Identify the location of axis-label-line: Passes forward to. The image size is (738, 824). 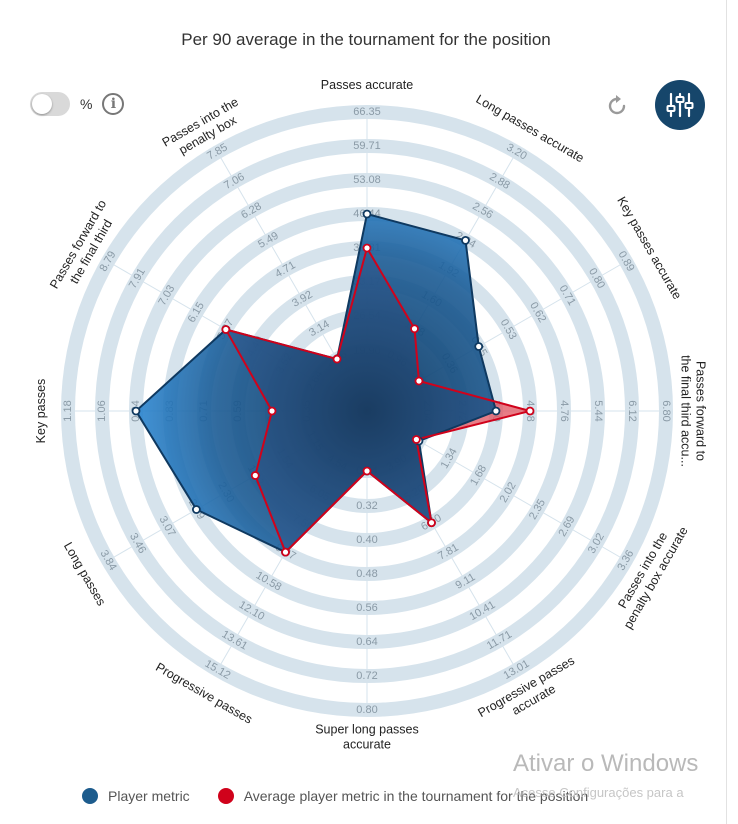
(701, 411).